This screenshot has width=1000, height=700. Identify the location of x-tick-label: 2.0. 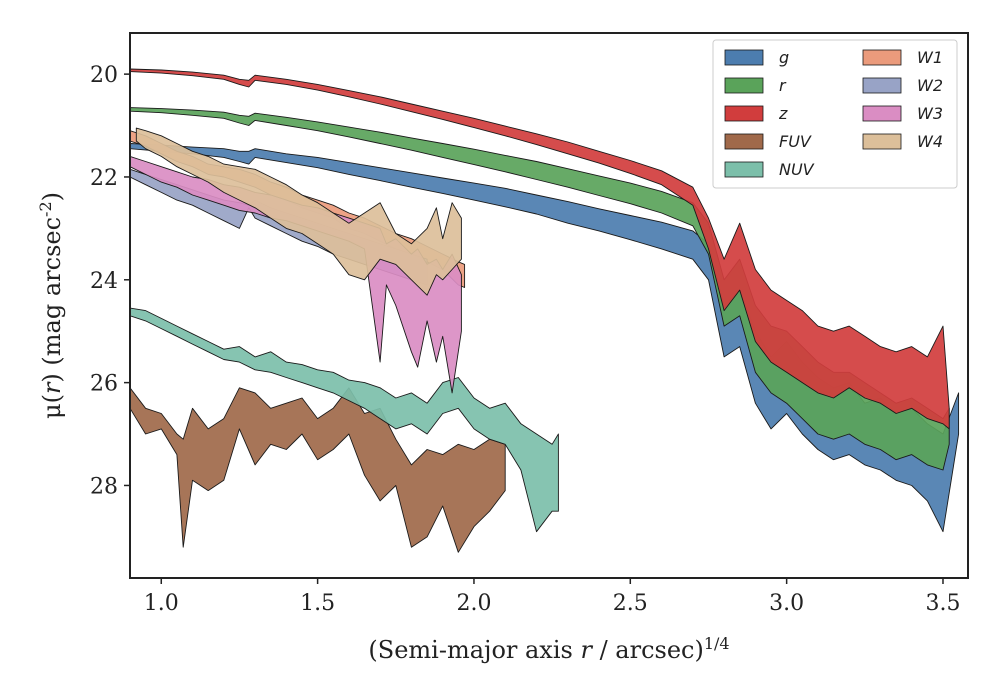
(473, 603).